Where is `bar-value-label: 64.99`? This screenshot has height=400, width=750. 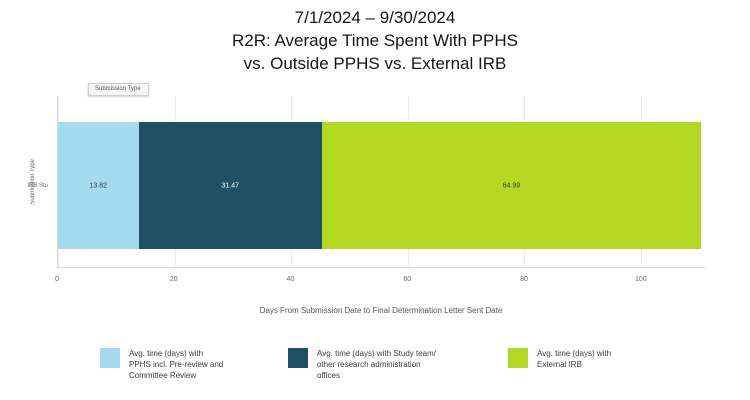
bar-value-label: 64.99 is located at coordinates (511, 185).